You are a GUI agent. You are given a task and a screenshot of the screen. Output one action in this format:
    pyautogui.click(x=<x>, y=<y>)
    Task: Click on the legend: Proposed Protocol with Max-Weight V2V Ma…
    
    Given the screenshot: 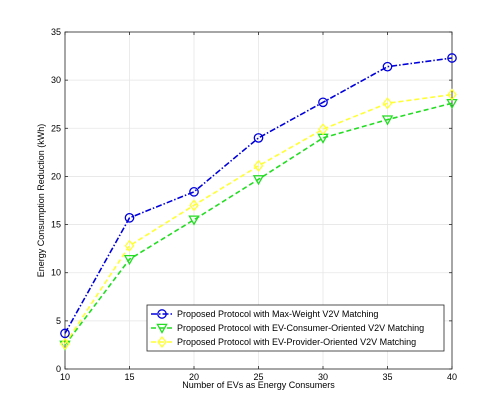 What is the action you would take?
    pyautogui.click(x=295, y=328)
    